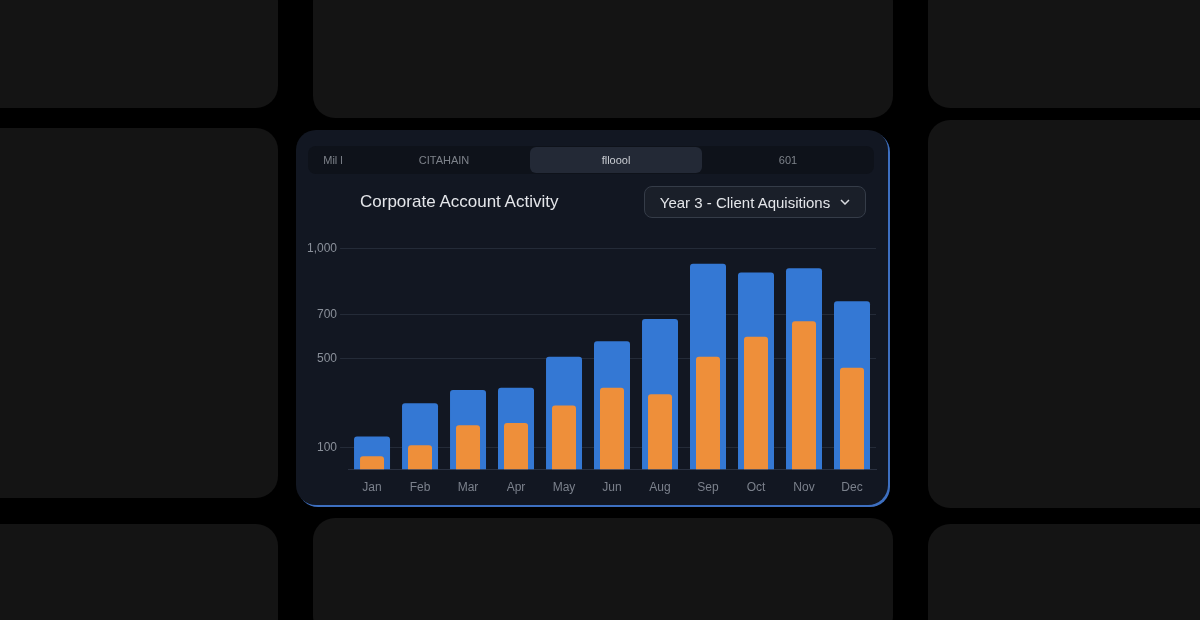 This screenshot has width=1200, height=620. I want to click on y-tick-label: 700, so click(327, 313).